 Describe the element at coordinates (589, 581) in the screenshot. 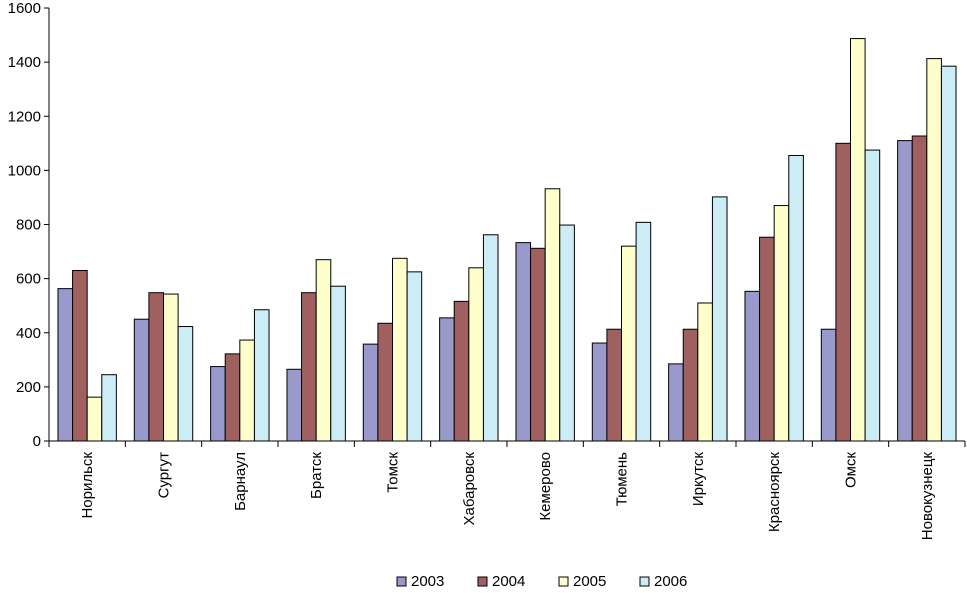

I see `legend-label-2005: 2005` at that location.